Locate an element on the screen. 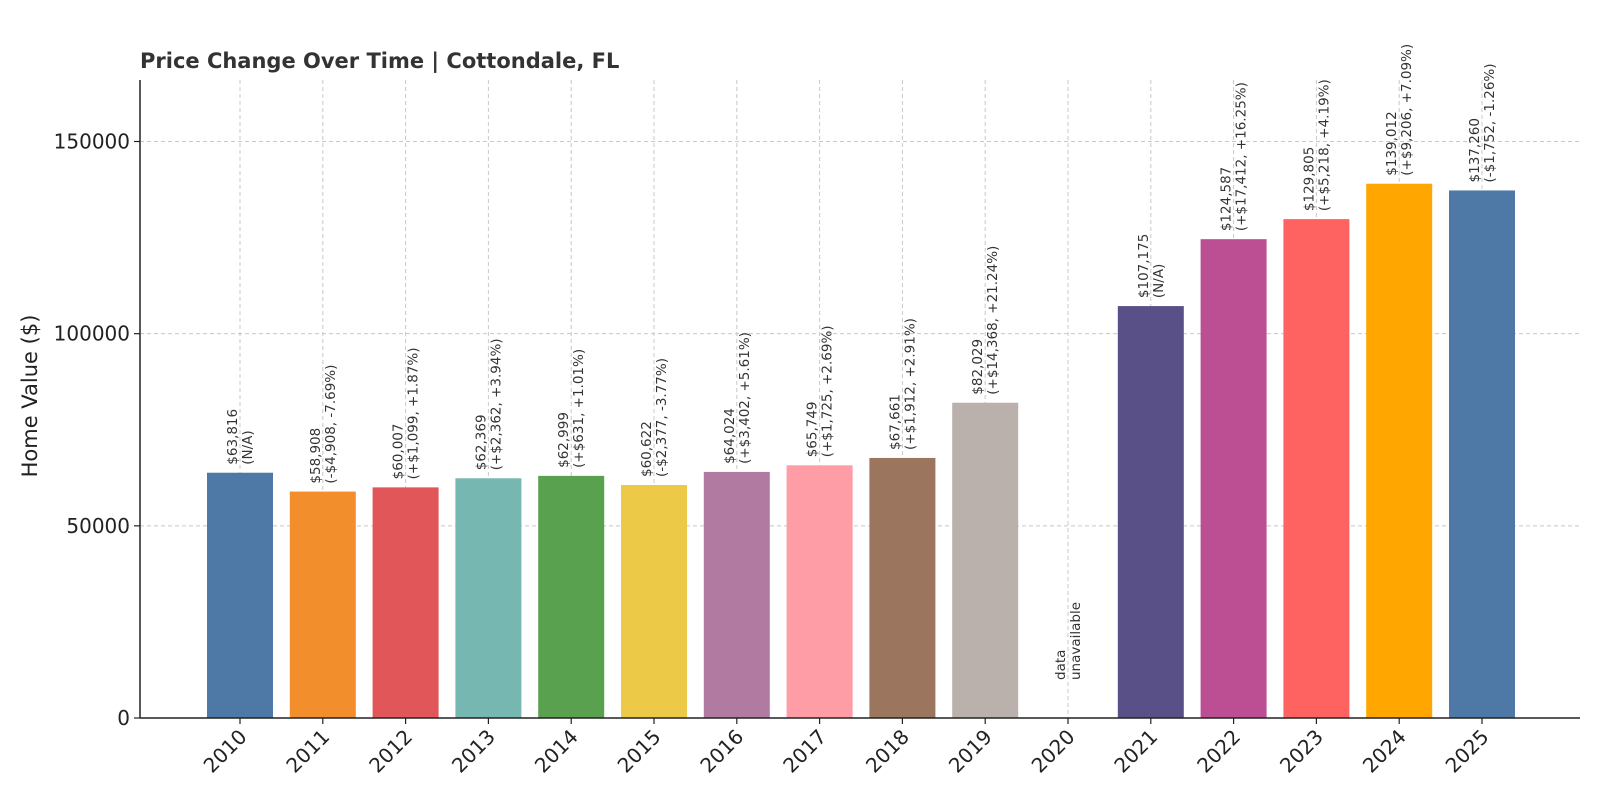 The width and height of the screenshot is (1600, 800). bar-value-label: $137,260 is located at coordinates (1475, 150).